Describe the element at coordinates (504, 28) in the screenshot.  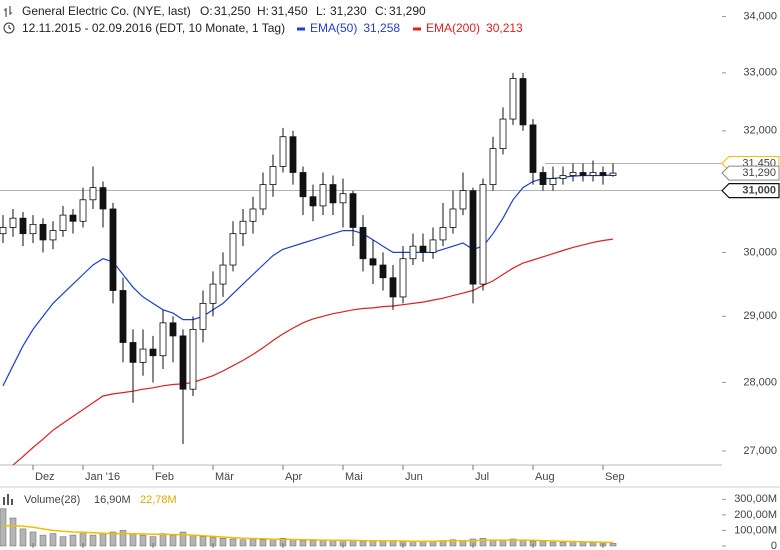
I see `legend-value: 30,213` at that location.